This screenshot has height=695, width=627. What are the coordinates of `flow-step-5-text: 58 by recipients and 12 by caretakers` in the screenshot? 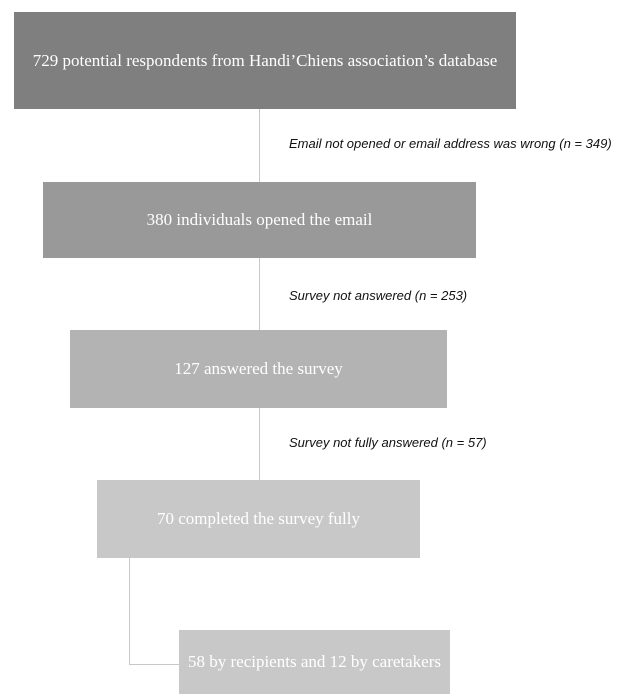 It's located at (314, 661).